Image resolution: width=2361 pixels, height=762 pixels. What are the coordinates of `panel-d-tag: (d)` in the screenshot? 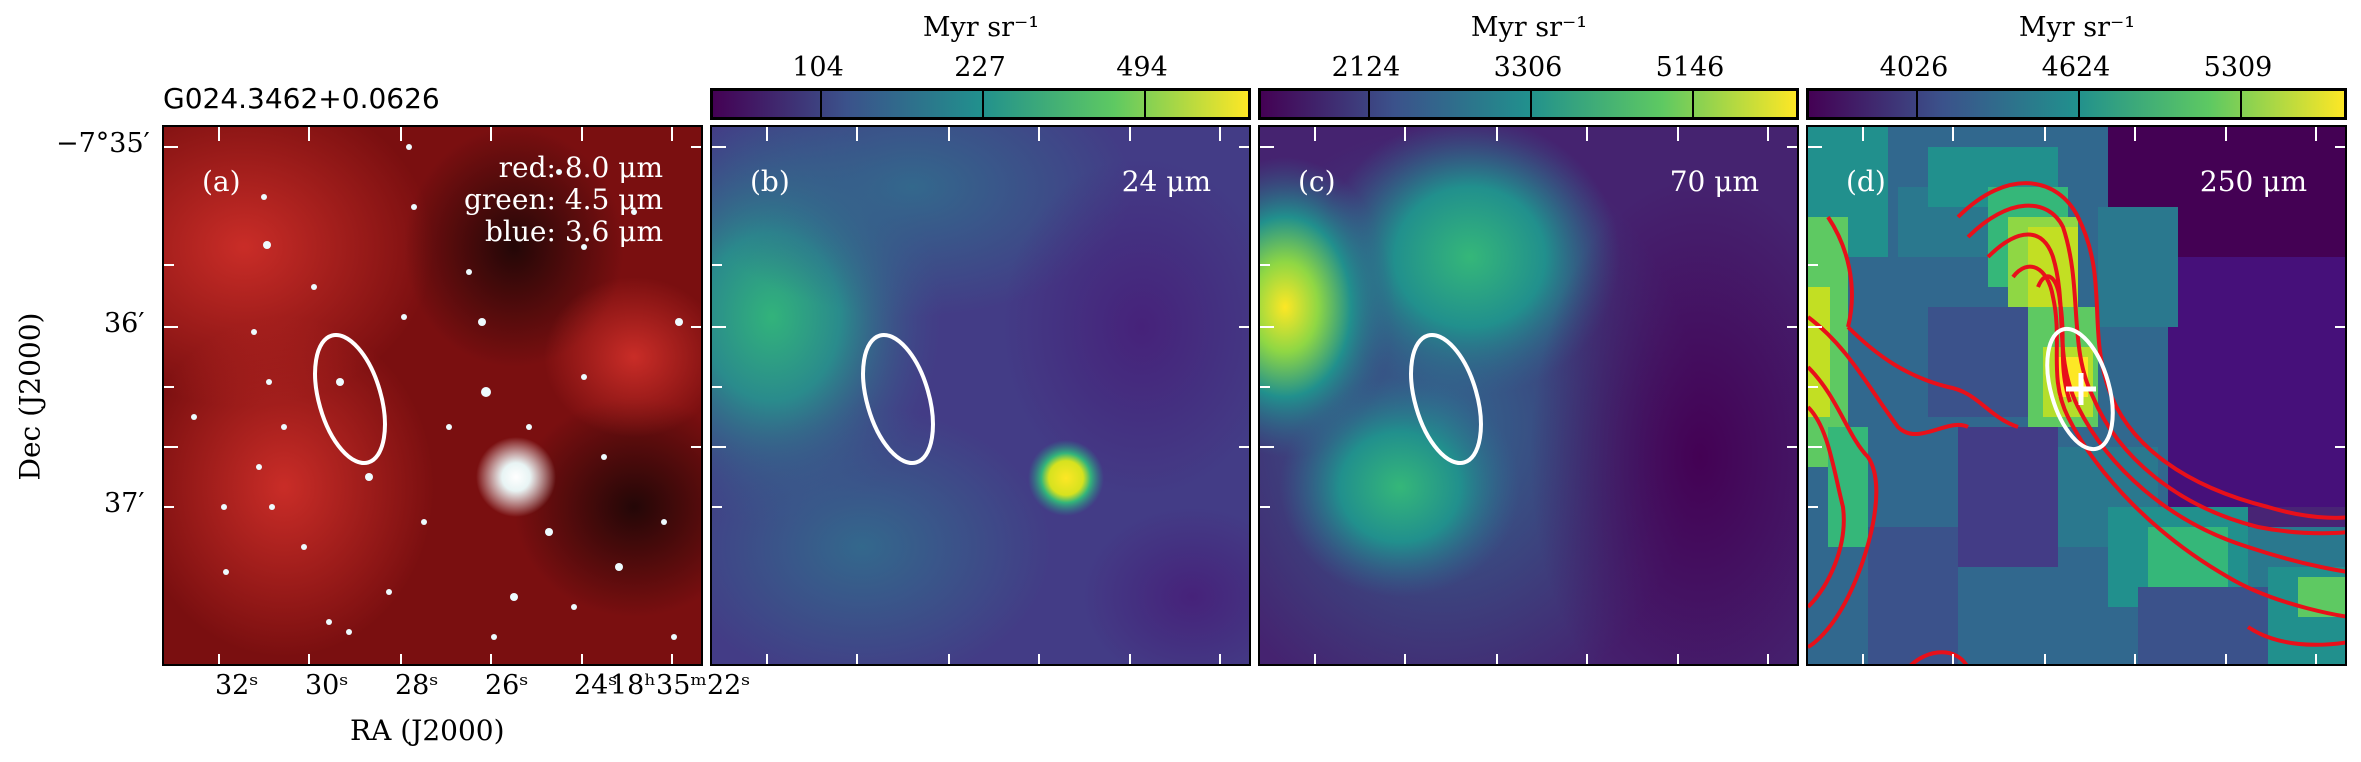 It's located at (1866, 181).